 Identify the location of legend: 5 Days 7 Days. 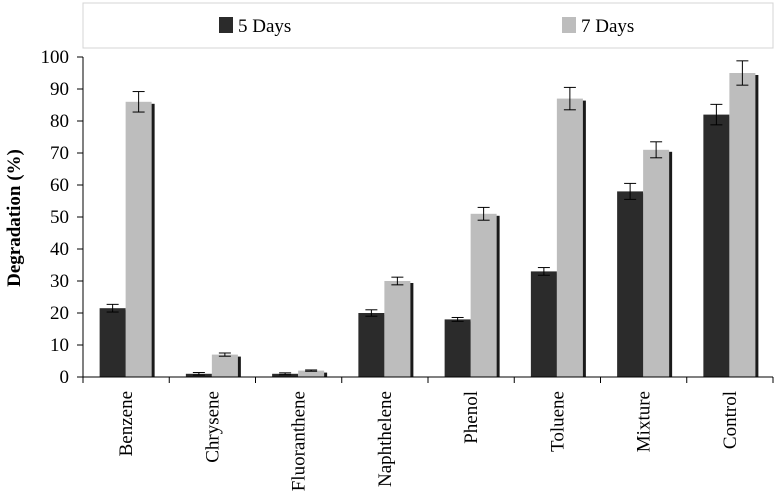
(428, 25).